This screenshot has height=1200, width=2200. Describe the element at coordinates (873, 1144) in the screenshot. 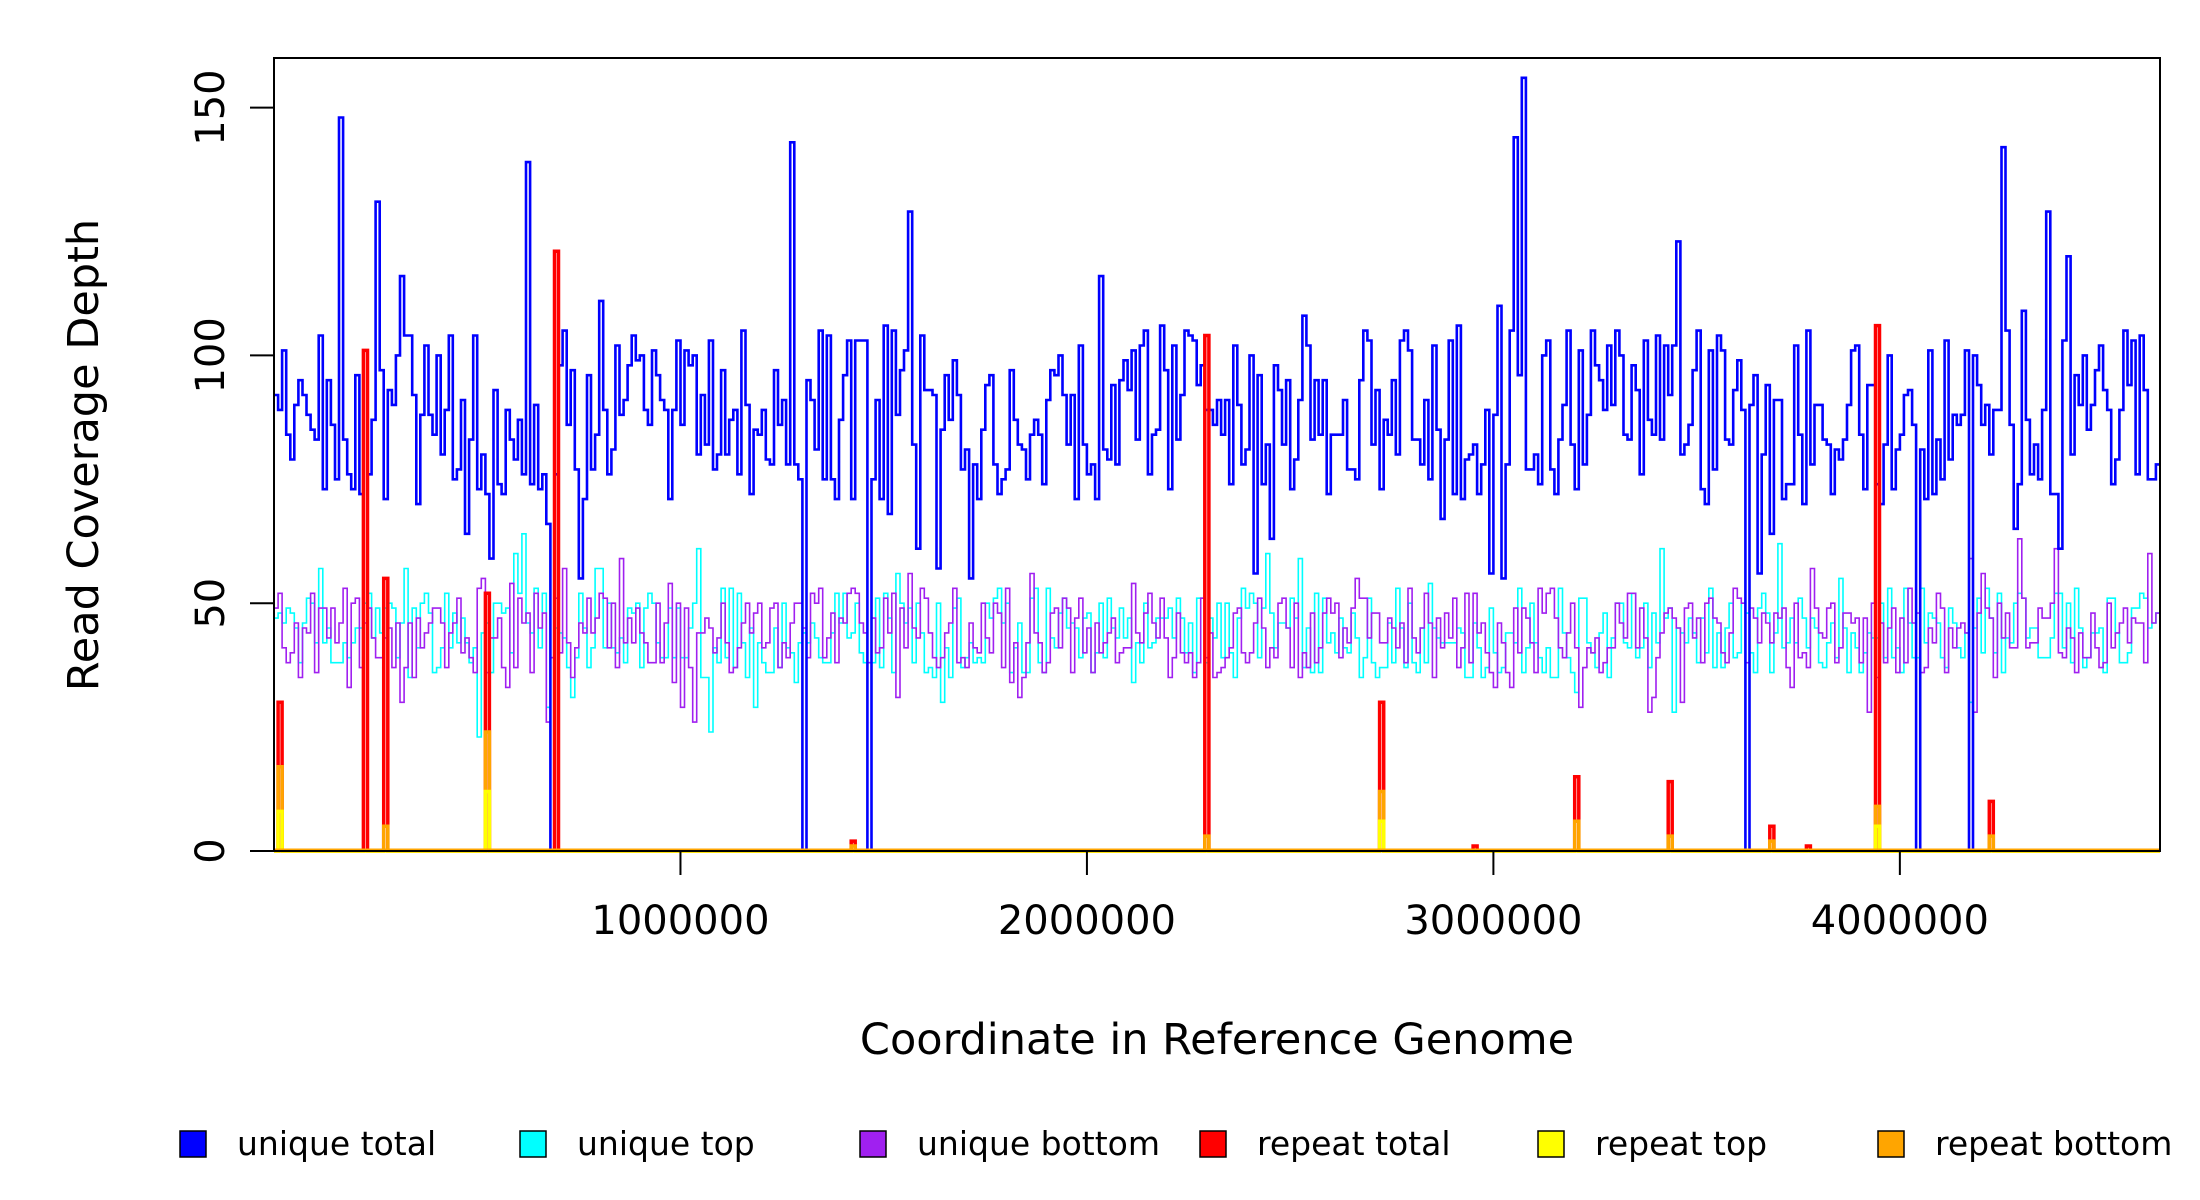

I see `legend-swatch-unique-bottom` at that location.